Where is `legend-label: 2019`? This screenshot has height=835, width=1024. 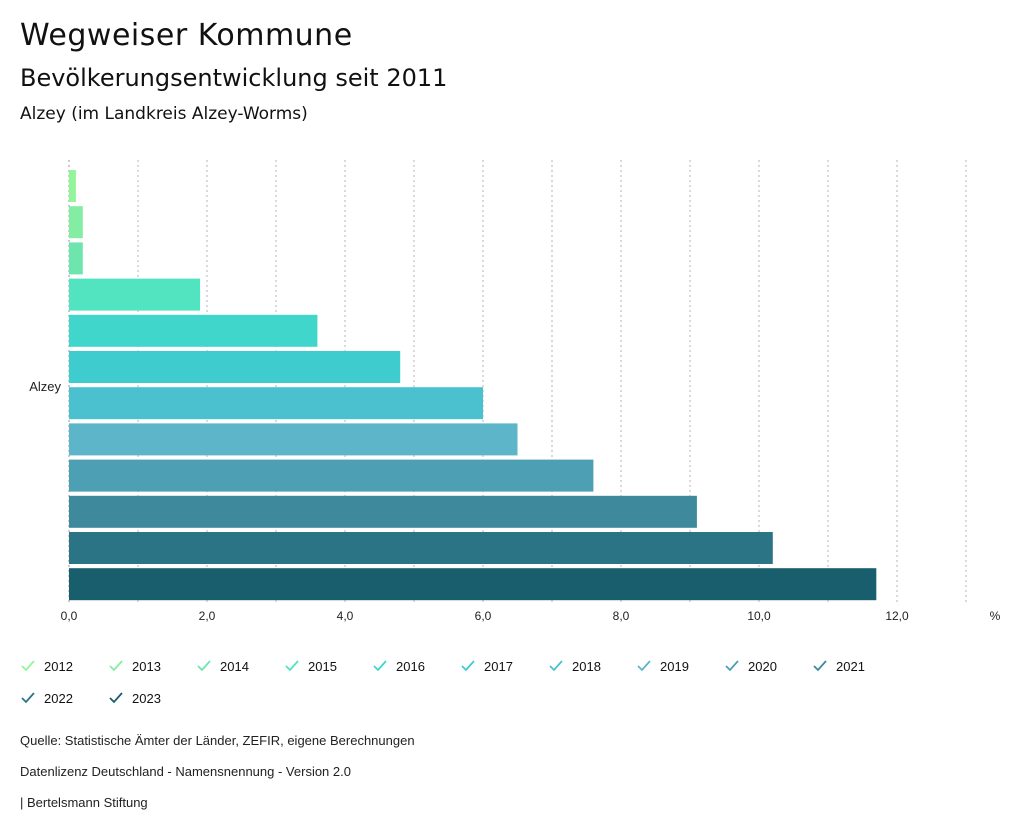
legend-label: 2019 is located at coordinates (674, 666).